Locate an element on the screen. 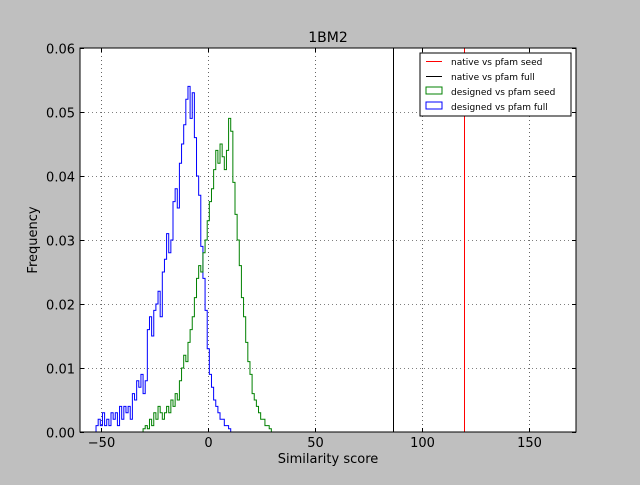 The height and width of the screenshot is (485, 640). legend-box is located at coordinates (495, 84).